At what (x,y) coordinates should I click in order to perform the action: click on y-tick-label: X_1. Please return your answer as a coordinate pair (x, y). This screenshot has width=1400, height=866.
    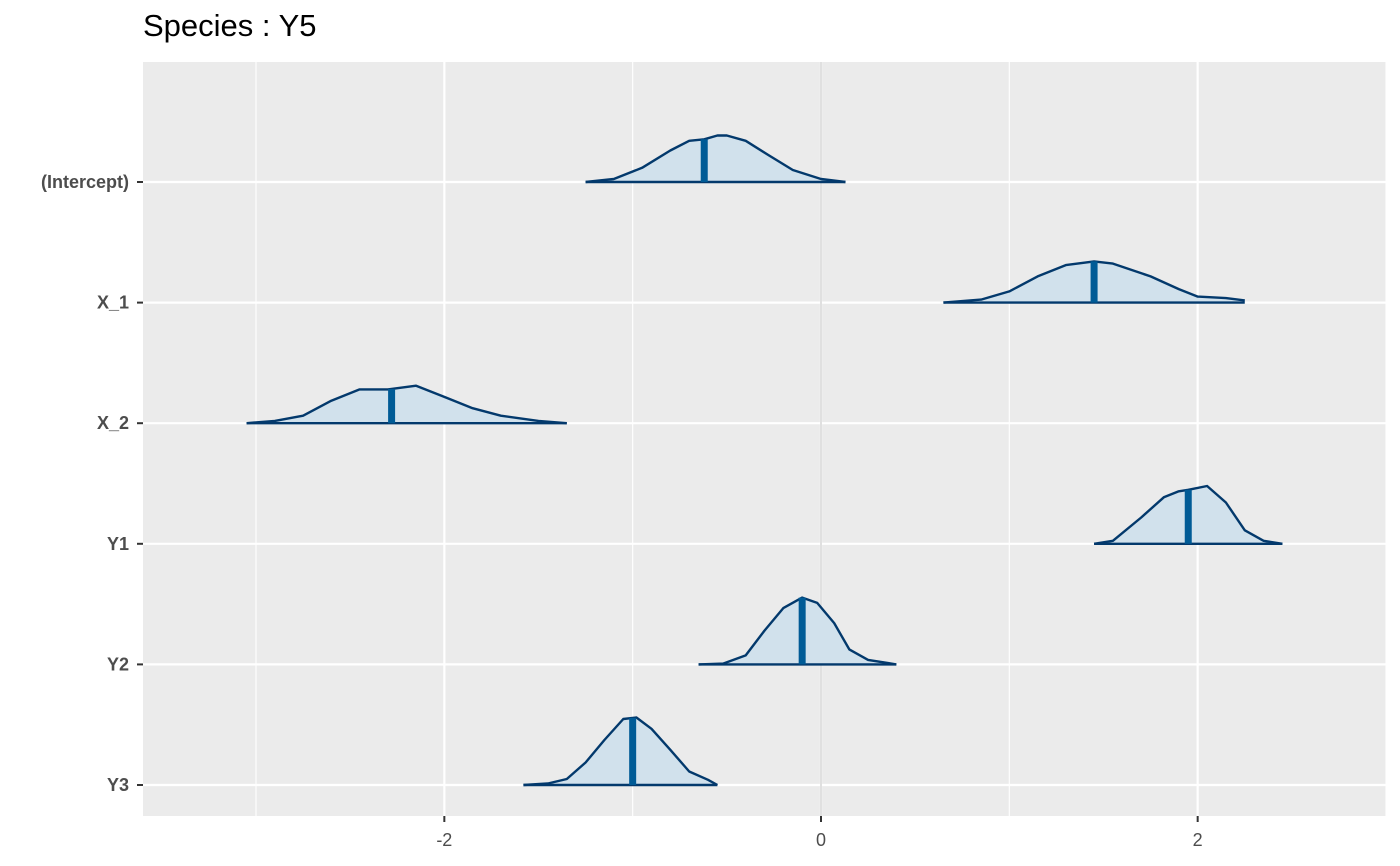
    Looking at the image, I should click on (113, 303).